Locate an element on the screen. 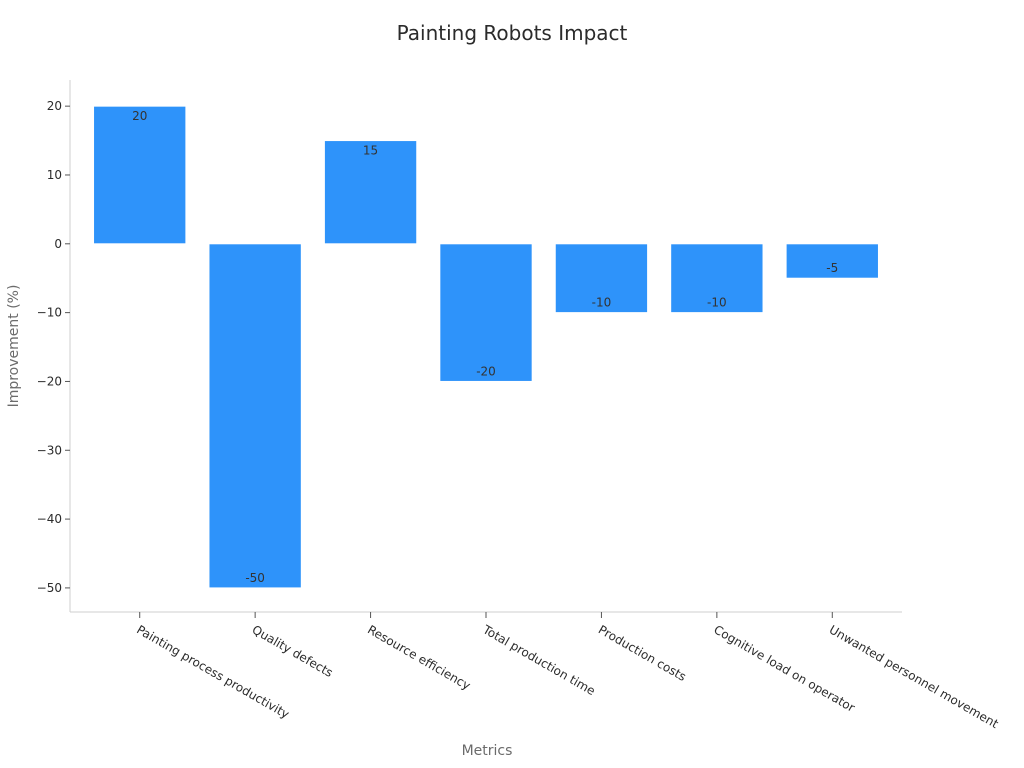  data-label-6: -5 is located at coordinates (832, 268).